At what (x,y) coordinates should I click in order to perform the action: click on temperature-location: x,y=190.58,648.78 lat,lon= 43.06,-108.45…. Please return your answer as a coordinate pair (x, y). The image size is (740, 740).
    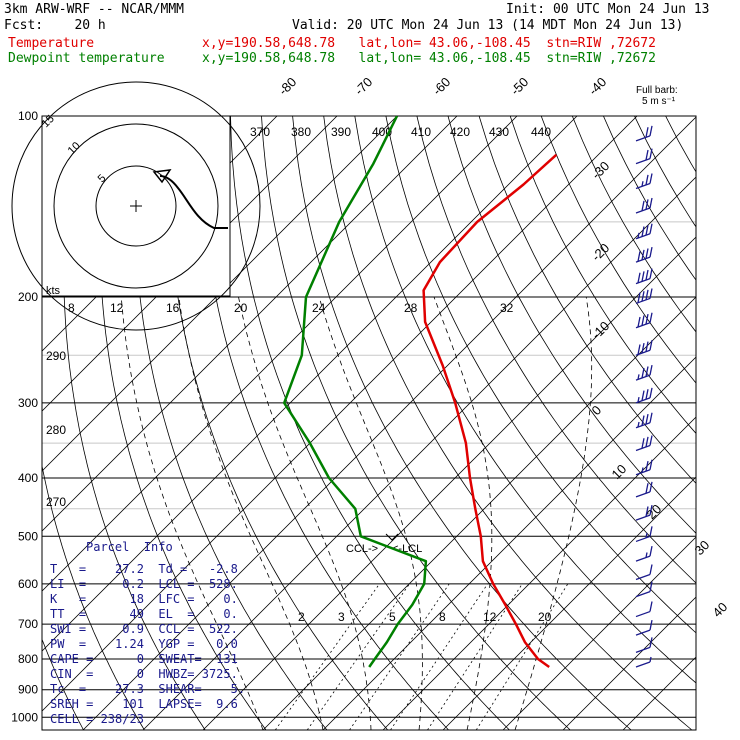
    Looking at the image, I should click on (429, 43).